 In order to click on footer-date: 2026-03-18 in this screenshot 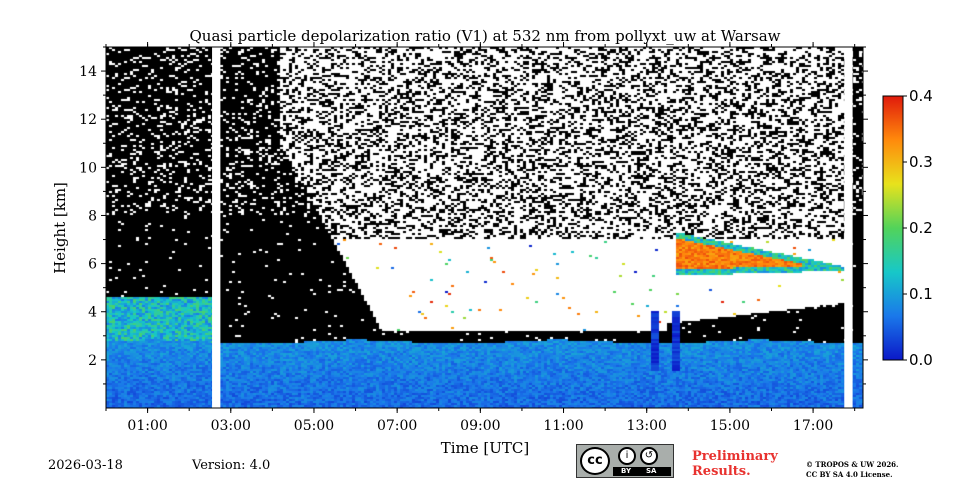, I will do `click(85, 465)`.